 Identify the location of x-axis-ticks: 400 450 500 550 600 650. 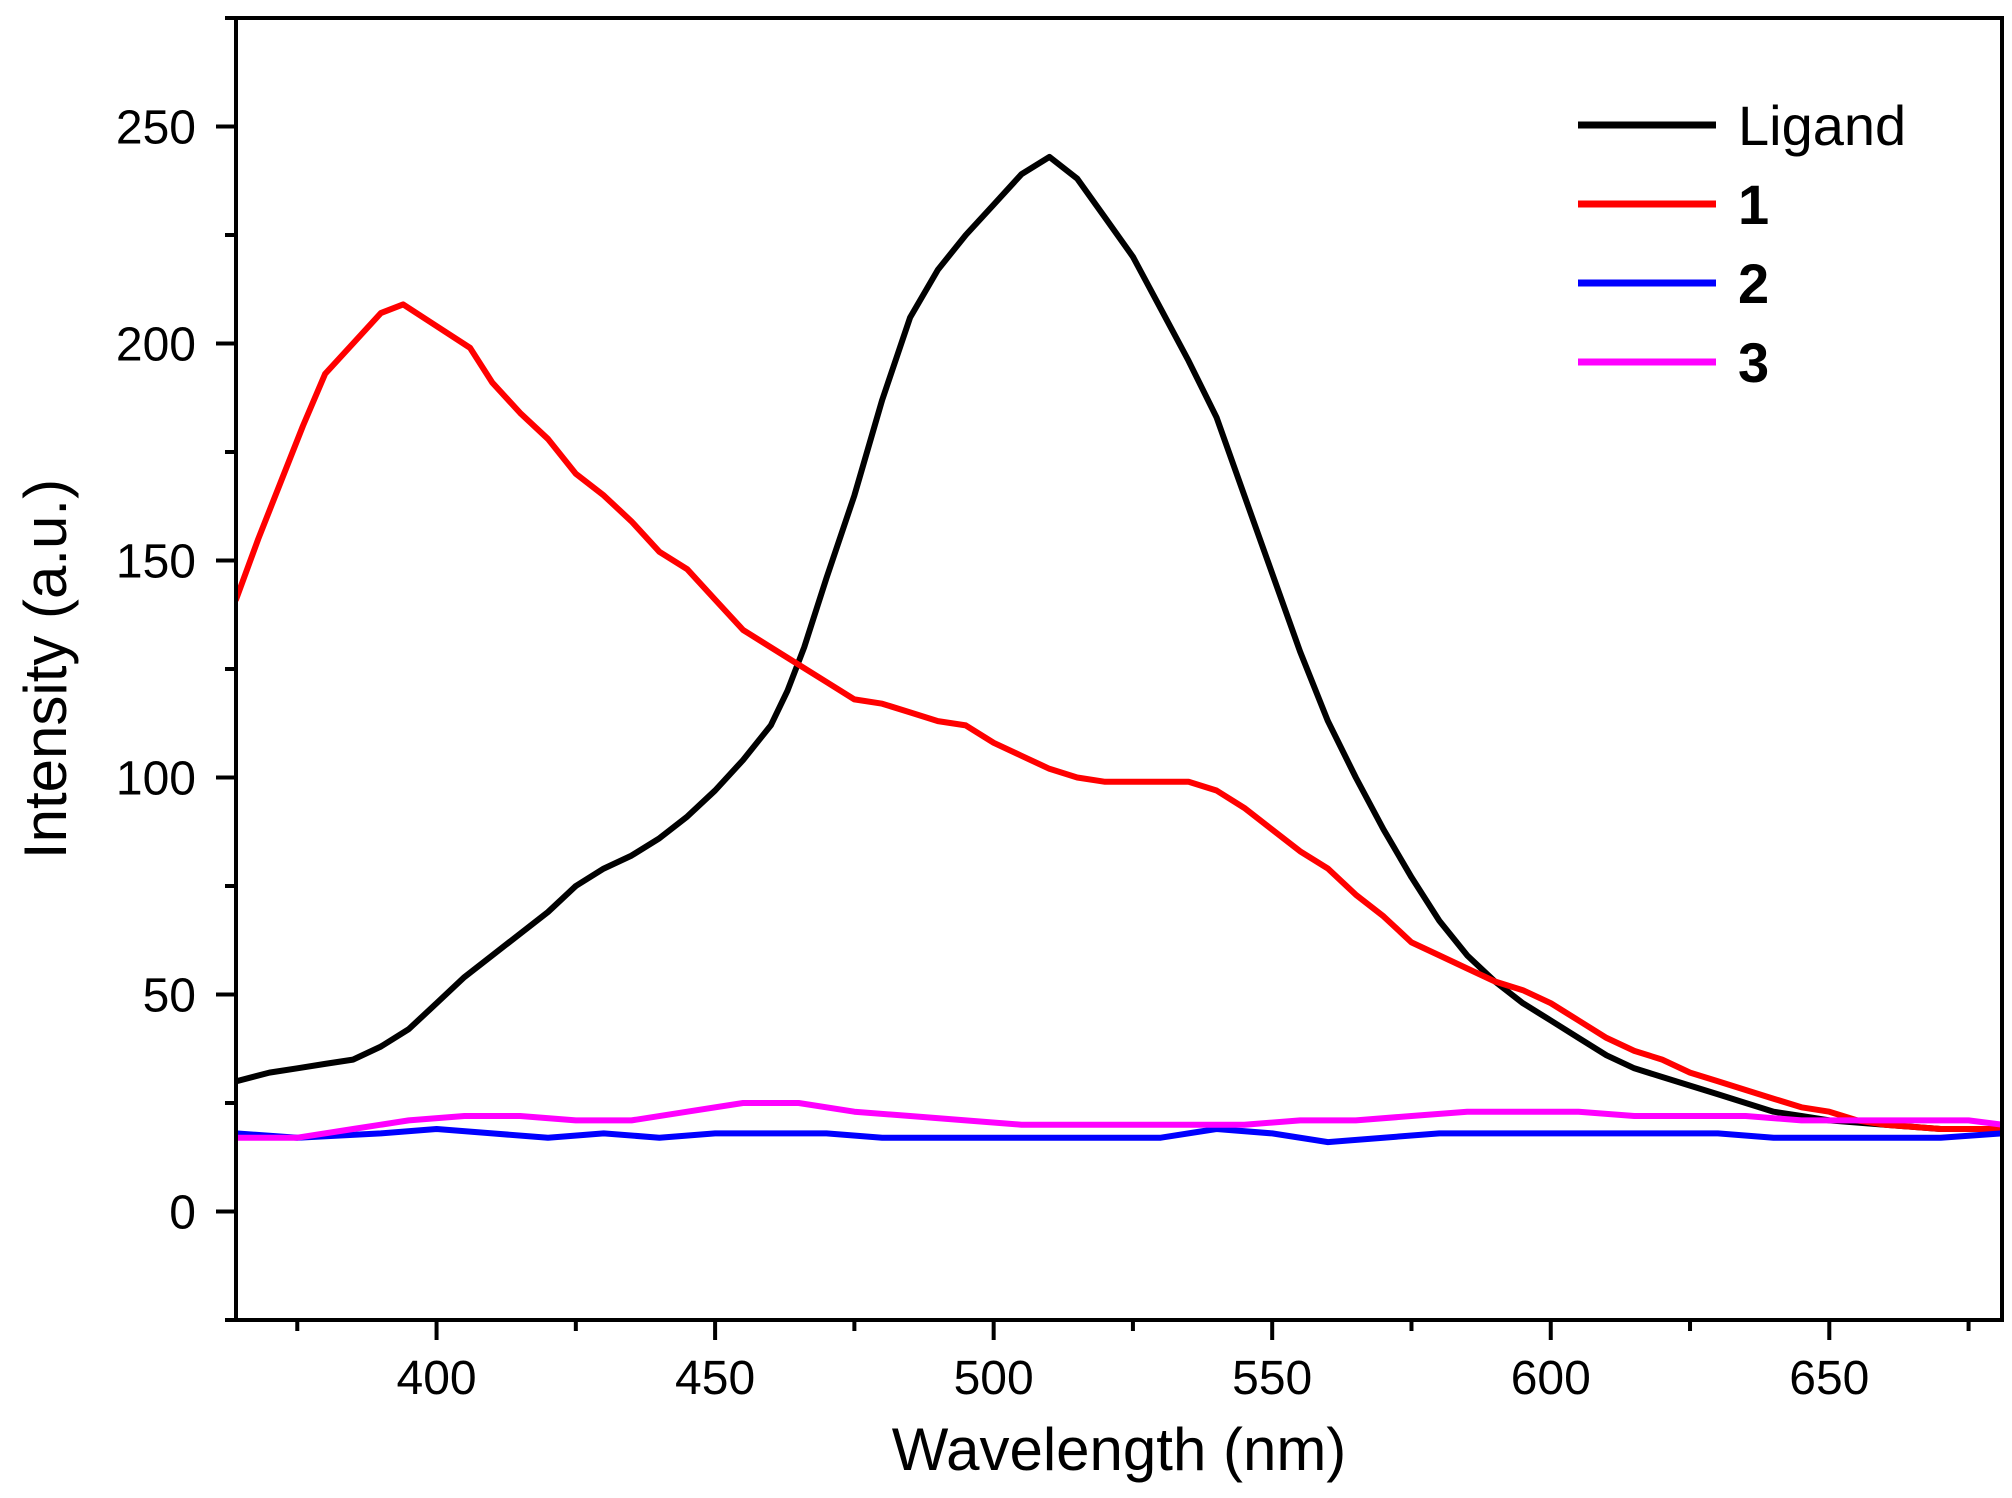
(1133, 1362).